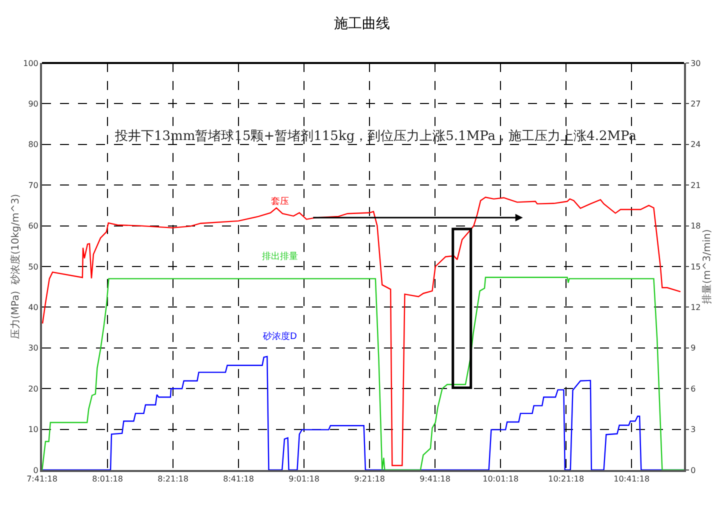 Image resolution: width=724 pixels, height=520 pixels. I want to click on x-tick-label: 7:41:18, so click(42, 479).